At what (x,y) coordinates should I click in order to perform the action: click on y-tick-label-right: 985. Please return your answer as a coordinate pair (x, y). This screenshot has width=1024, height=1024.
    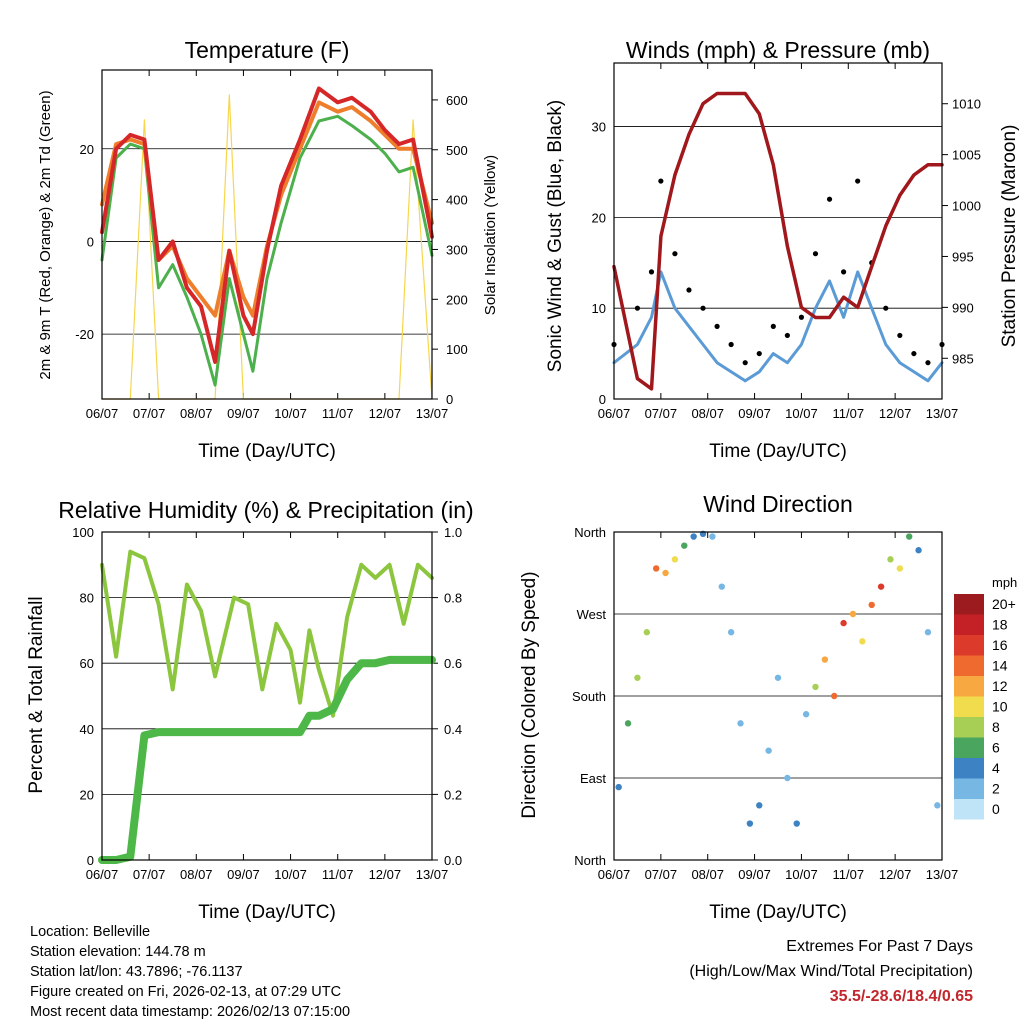
    Looking at the image, I should click on (963, 358).